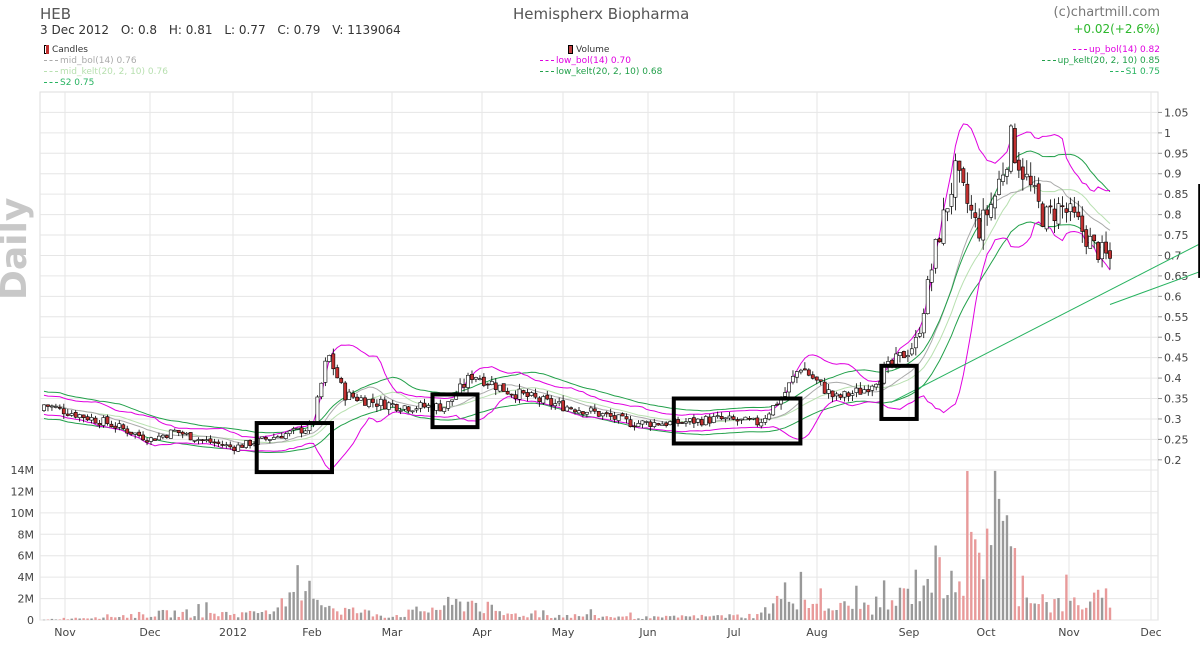 The image size is (1200, 646). Describe the element at coordinates (1176, 276) in the screenshot. I see `price-tick-label: 0.65` at that location.